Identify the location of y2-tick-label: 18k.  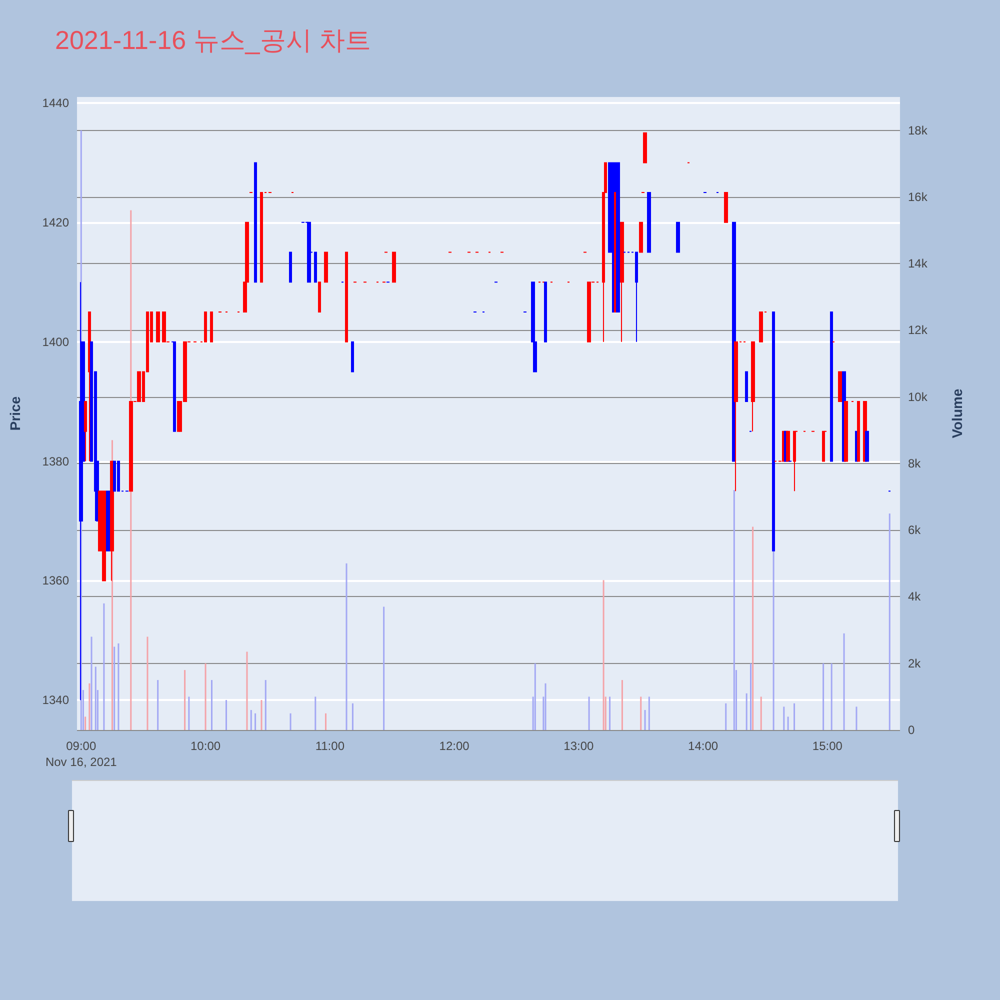
(918, 130).